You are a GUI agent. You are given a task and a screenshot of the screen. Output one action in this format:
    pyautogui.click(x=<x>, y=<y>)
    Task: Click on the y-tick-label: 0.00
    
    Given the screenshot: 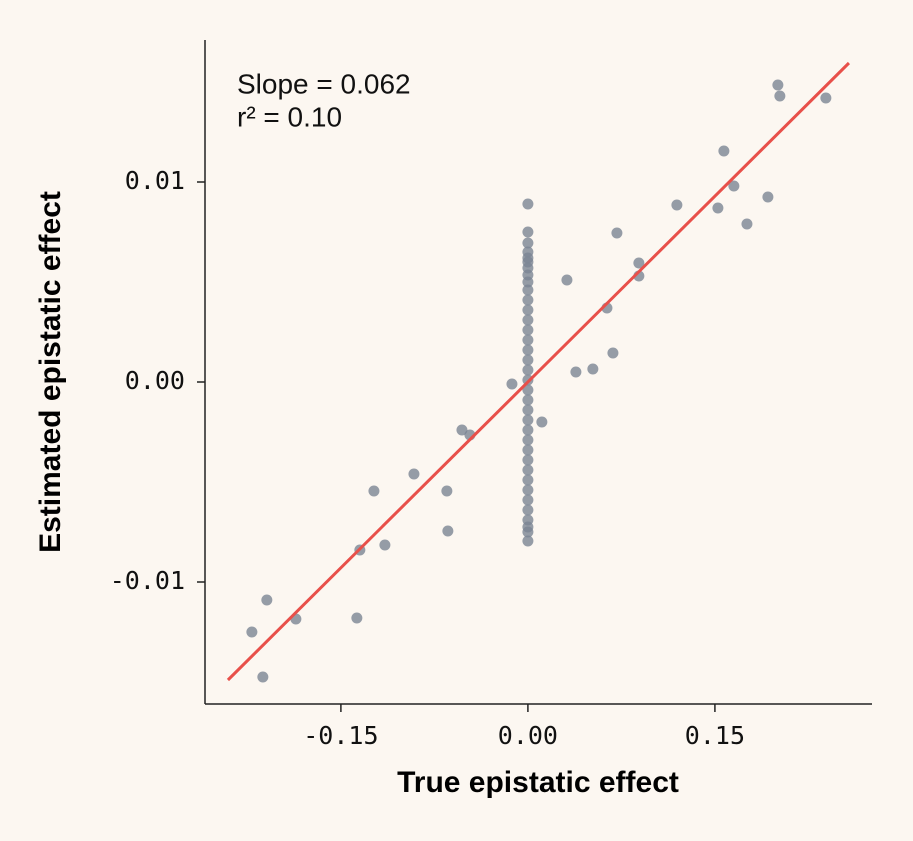 What is the action you would take?
    pyautogui.click(x=155, y=380)
    